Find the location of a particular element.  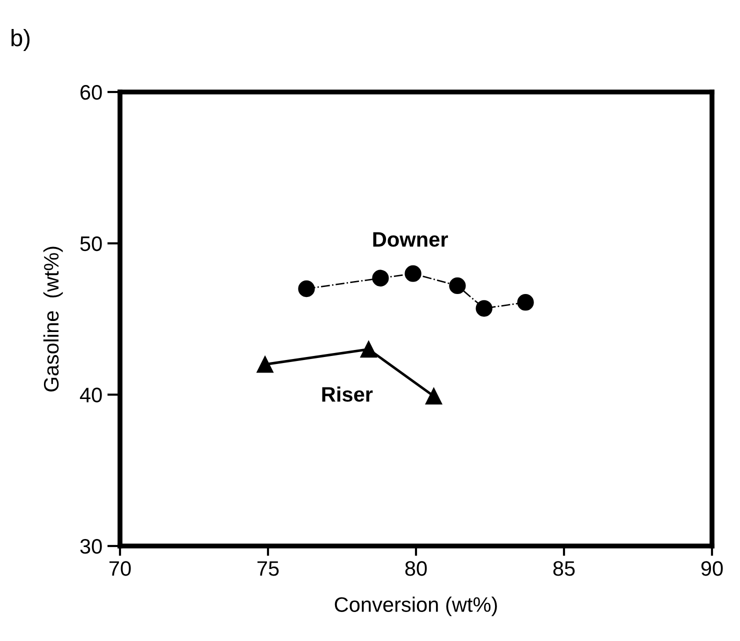

x-tick-label: 85 is located at coordinates (564, 568).